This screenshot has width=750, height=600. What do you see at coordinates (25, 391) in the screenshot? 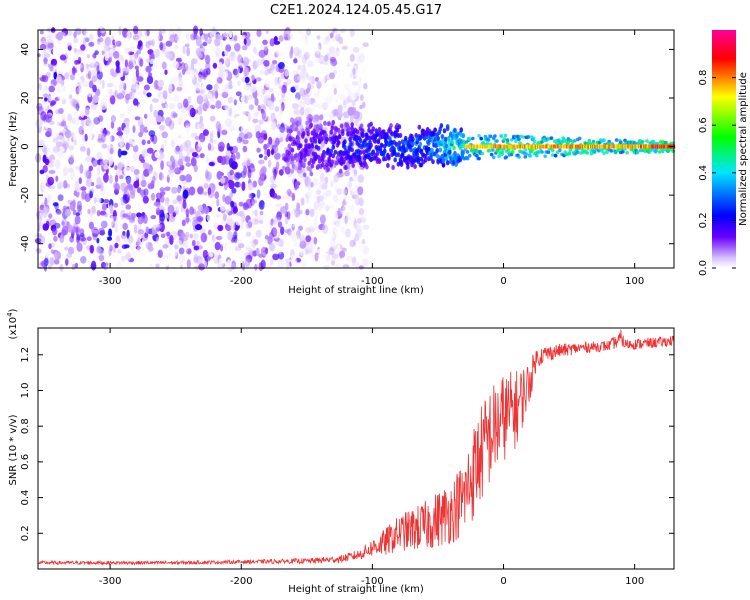
I see `y-tick-label: 1.0` at bounding box center [25, 391].